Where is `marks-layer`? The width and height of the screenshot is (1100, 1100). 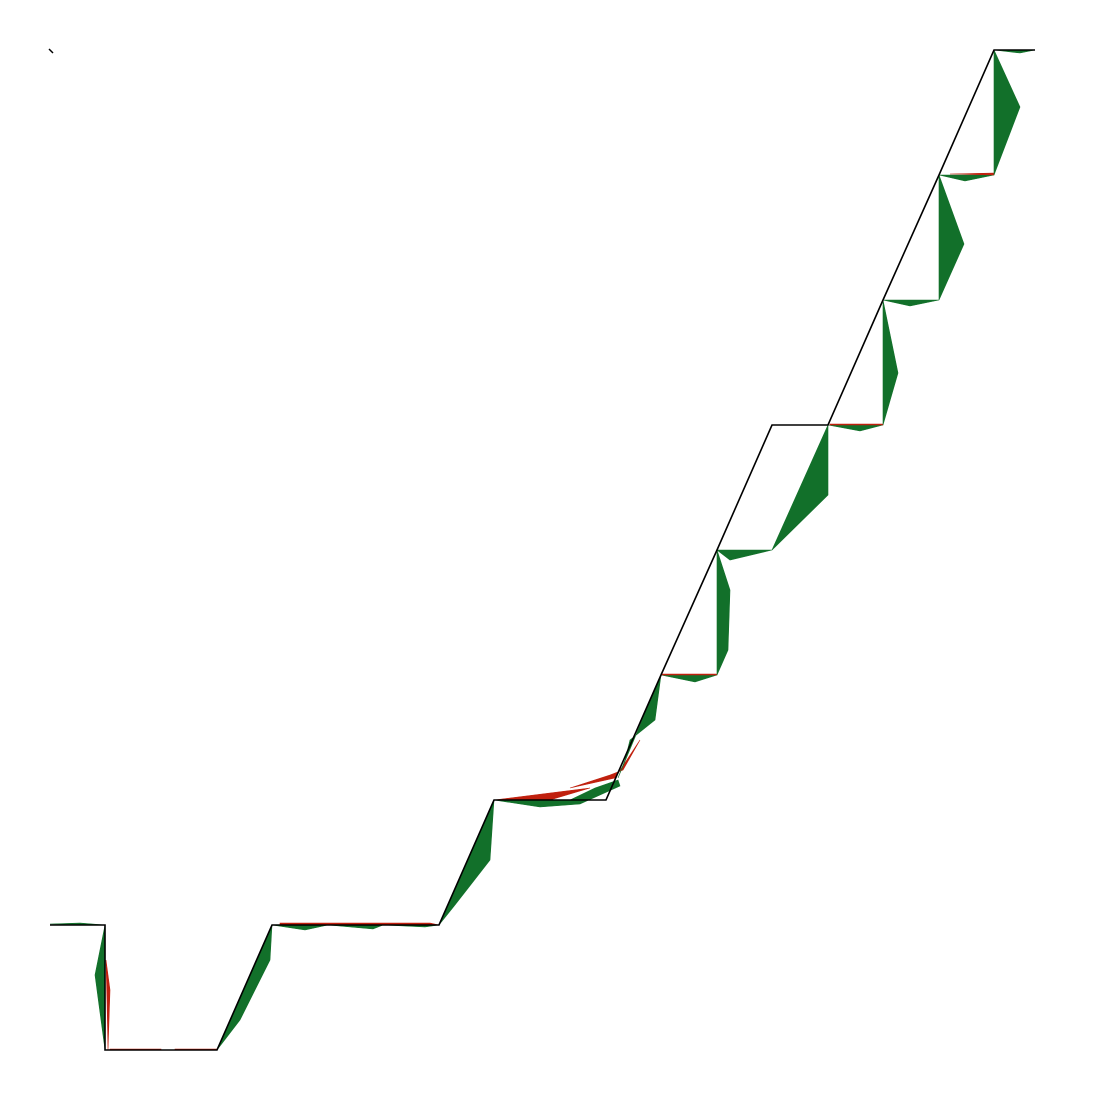 marks-layer is located at coordinates (51, 51).